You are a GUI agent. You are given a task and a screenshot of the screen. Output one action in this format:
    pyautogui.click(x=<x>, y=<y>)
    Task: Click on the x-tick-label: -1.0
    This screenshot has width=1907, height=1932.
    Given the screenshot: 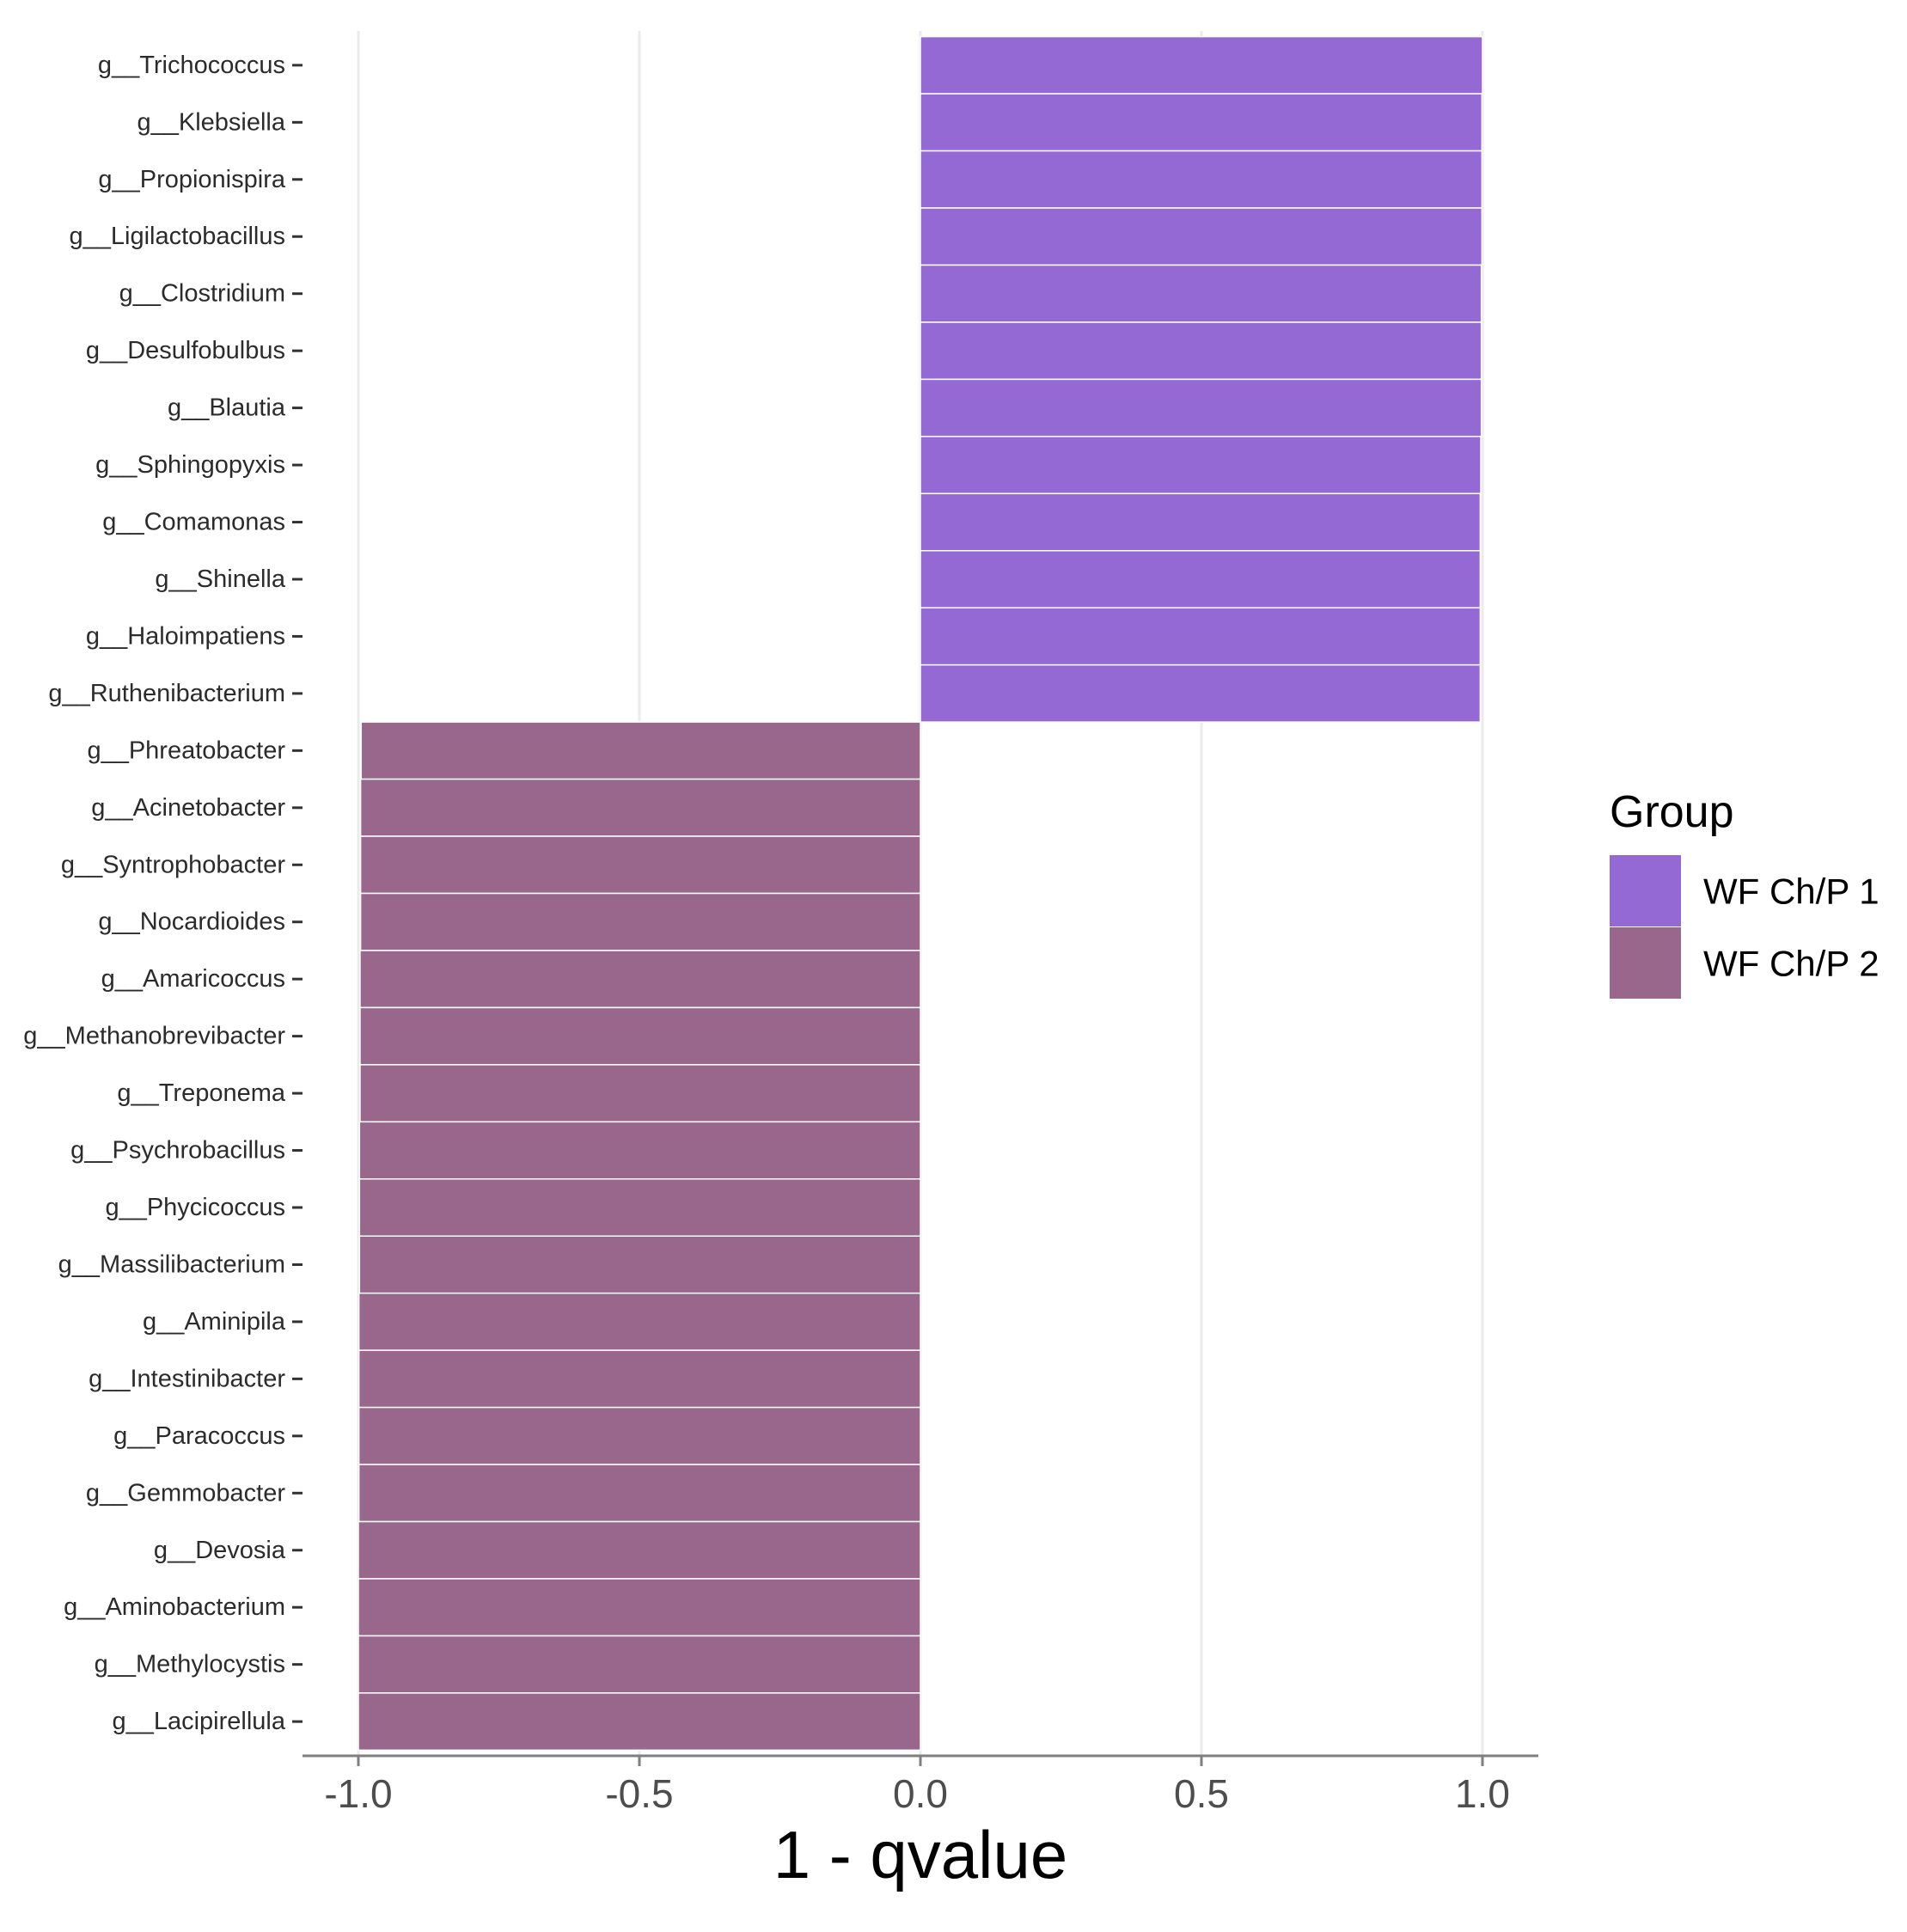 What is the action you would take?
    pyautogui.click(x=358, y=1793)
    